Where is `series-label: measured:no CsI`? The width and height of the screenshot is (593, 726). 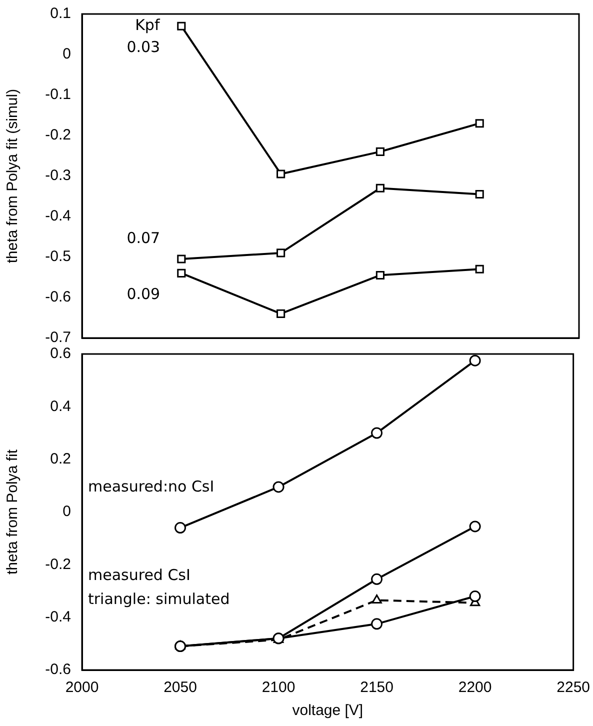 series-label: measured:no CsI is located at coordinates (151, 487).